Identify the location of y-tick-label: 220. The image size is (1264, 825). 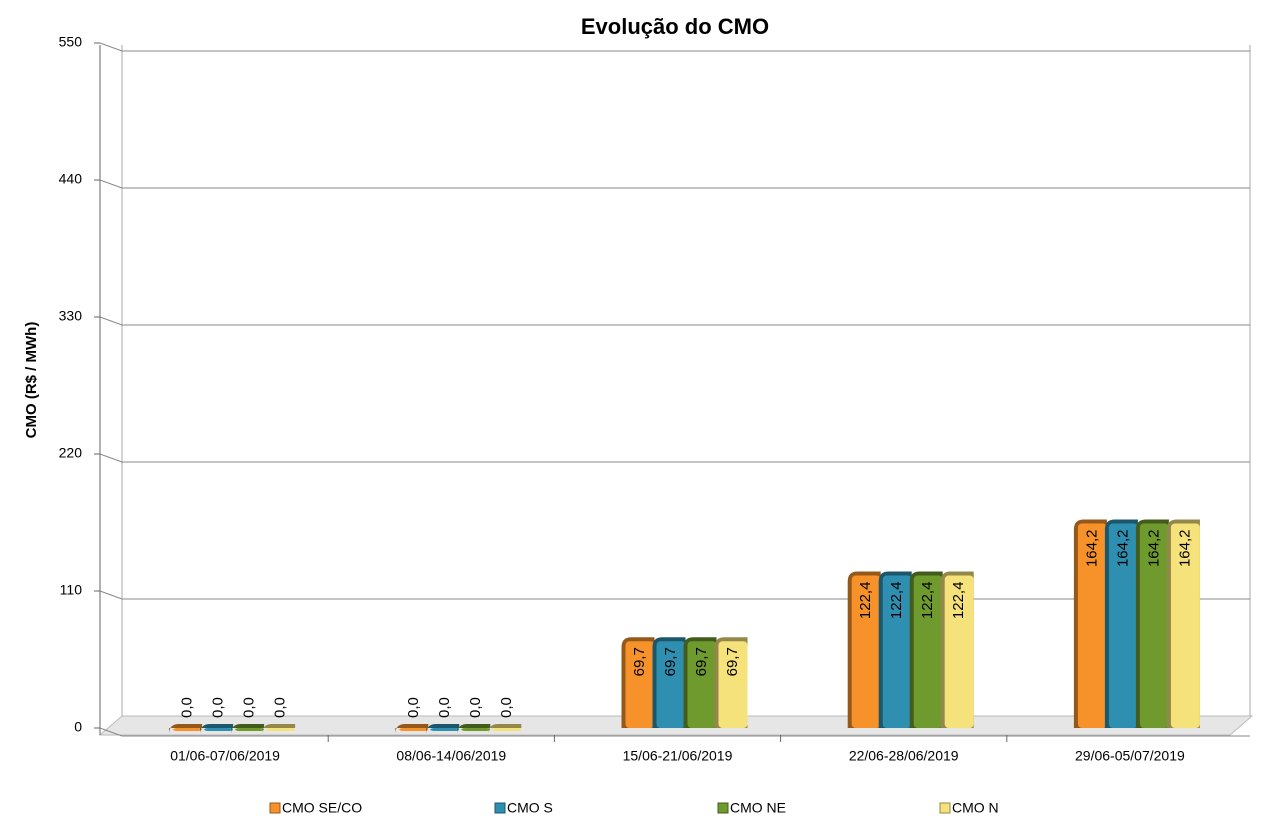
(71, 453).